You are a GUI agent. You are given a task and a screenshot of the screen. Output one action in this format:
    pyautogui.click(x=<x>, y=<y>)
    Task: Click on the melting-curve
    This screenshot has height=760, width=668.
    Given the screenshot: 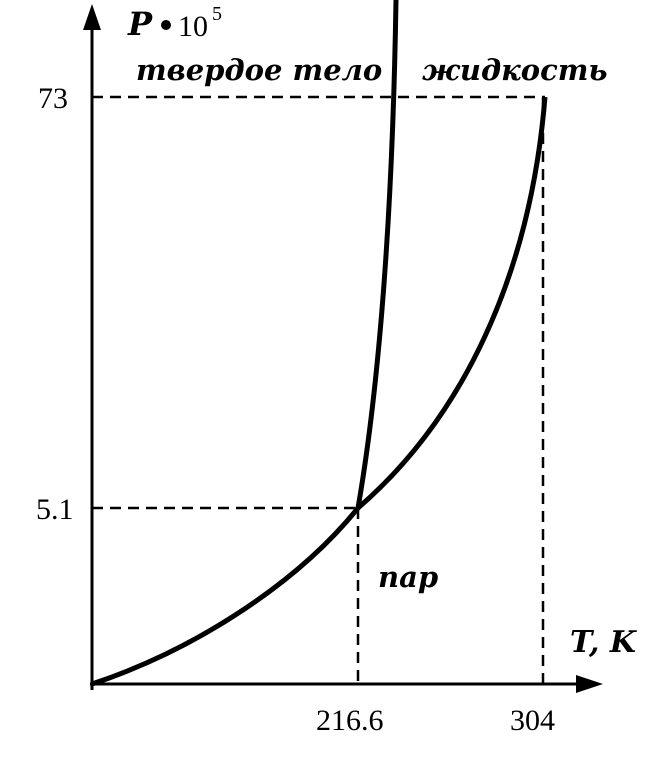 What is the action you would take?
    pyautogui.click(x=377, y=254)
    